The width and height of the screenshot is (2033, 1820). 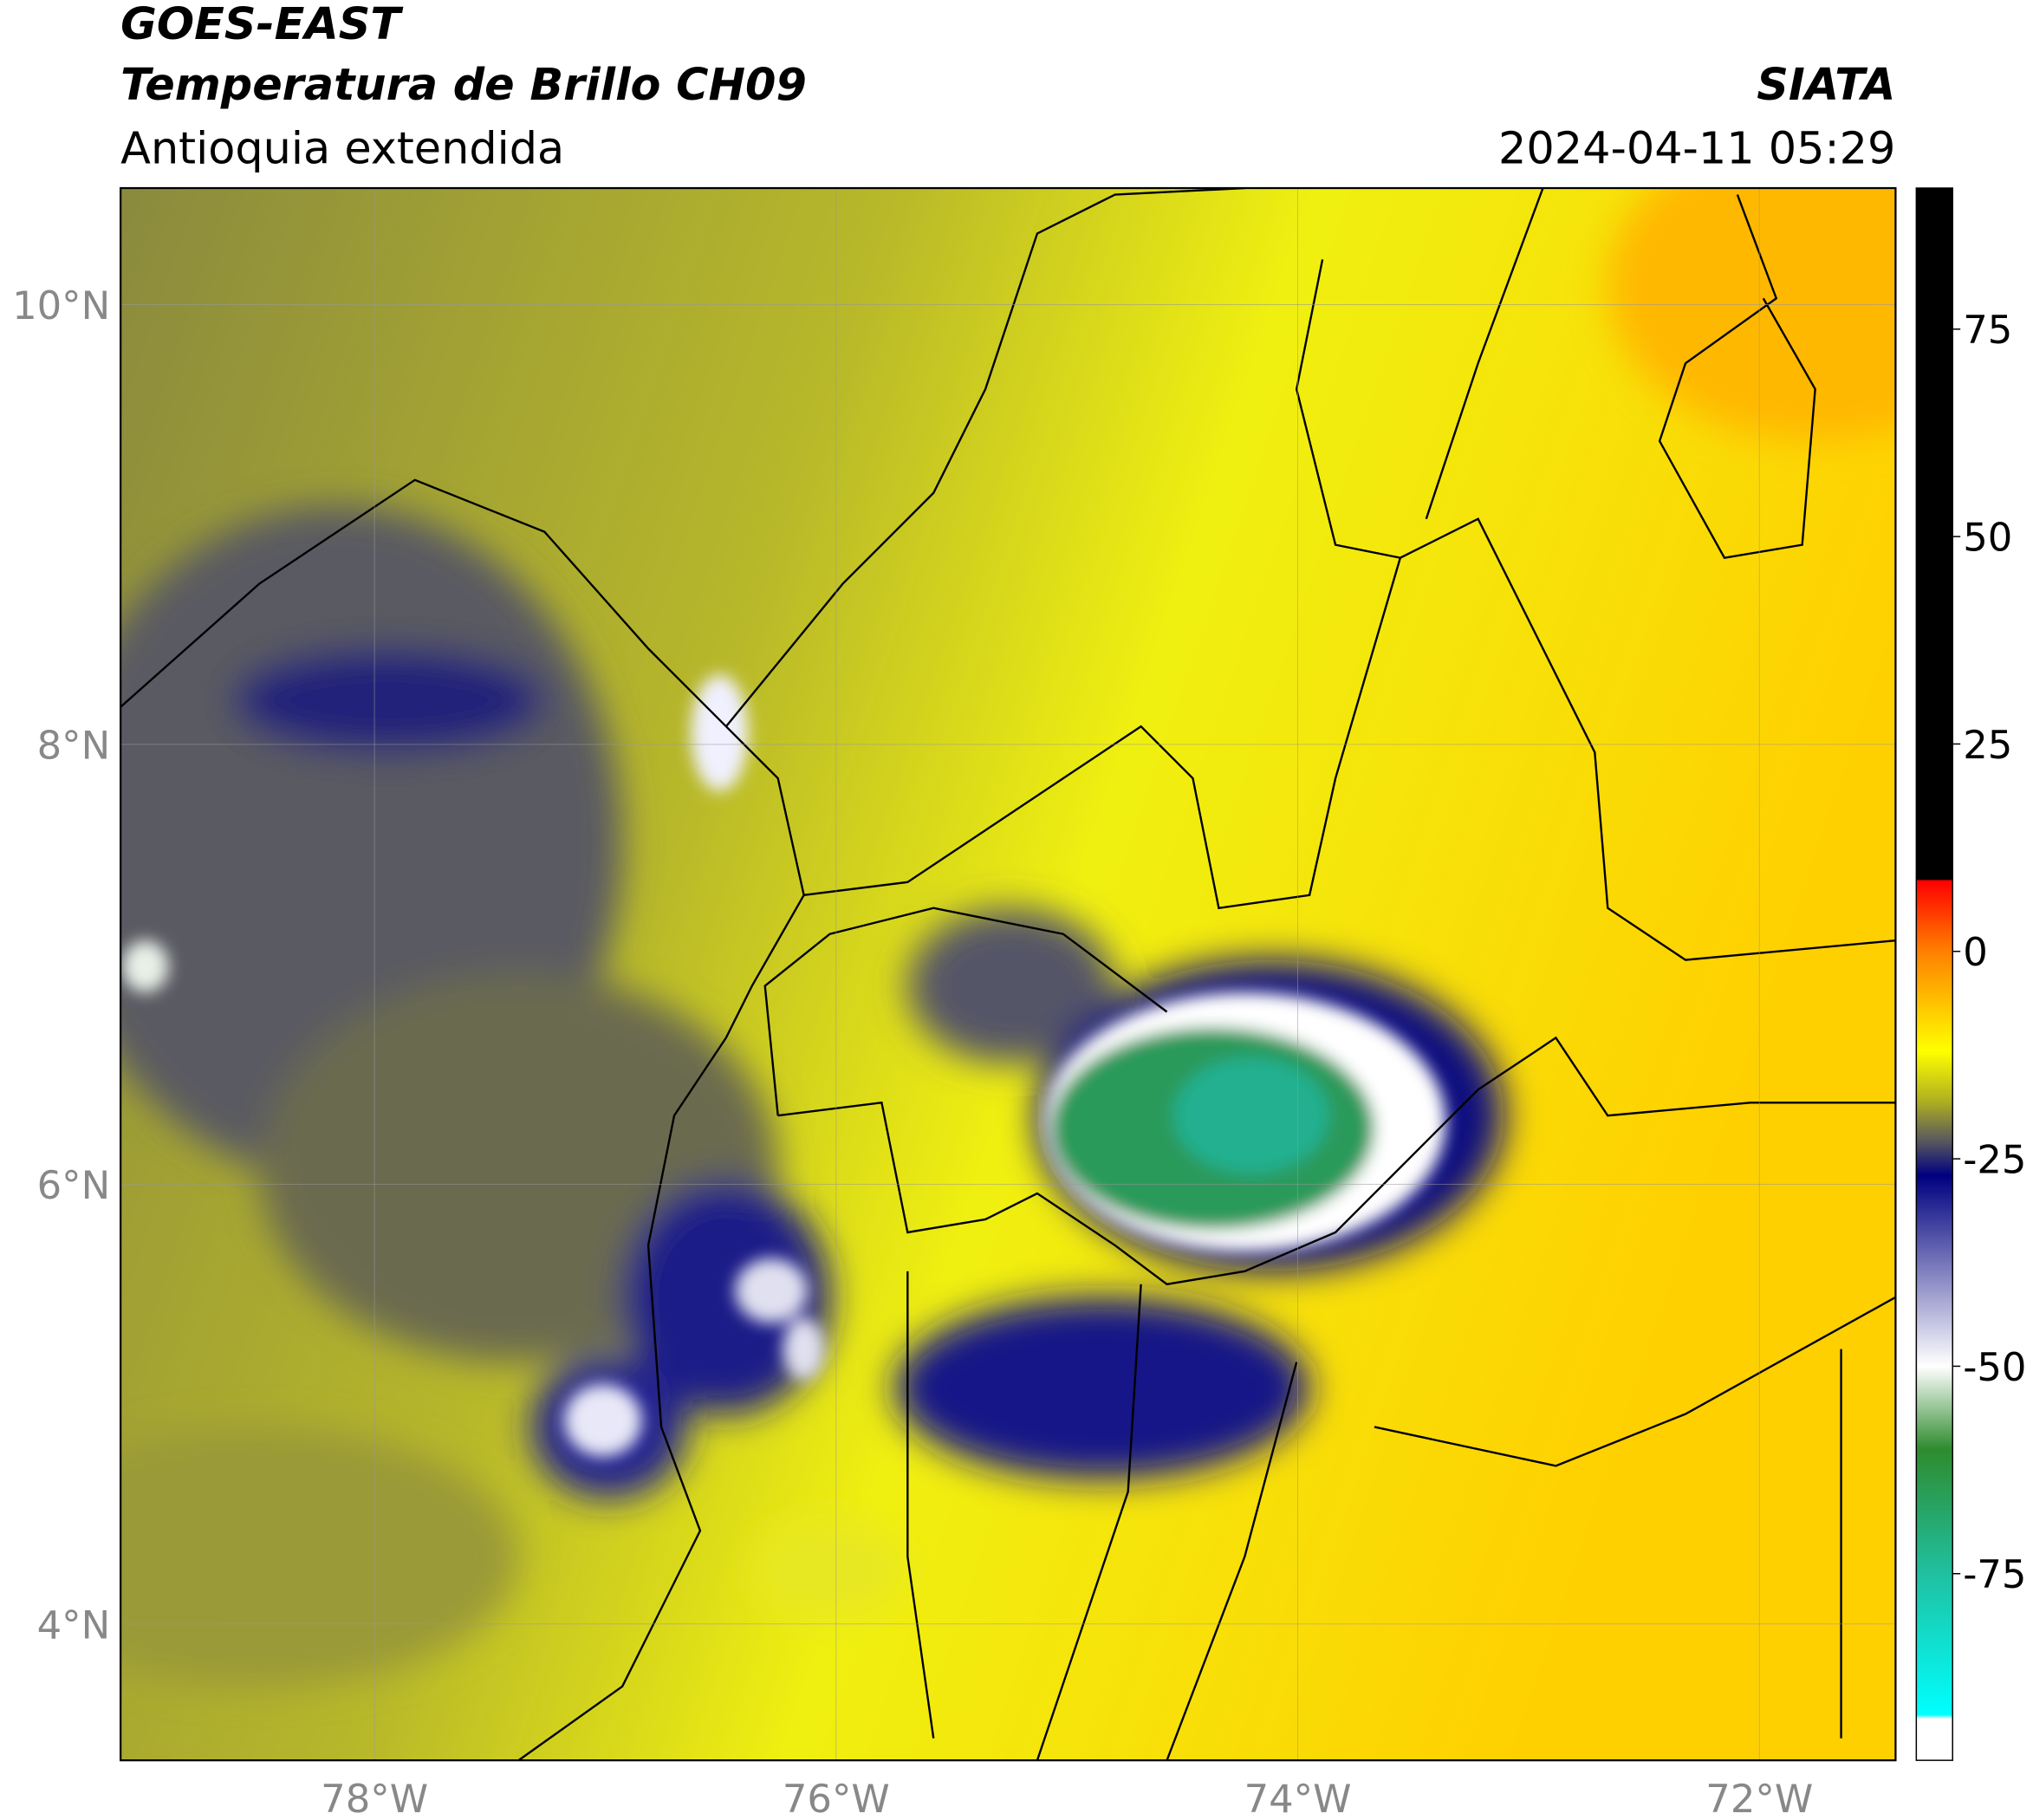 I want to click on x-tick-label: 74°W, so click(x=1298, y=1798).